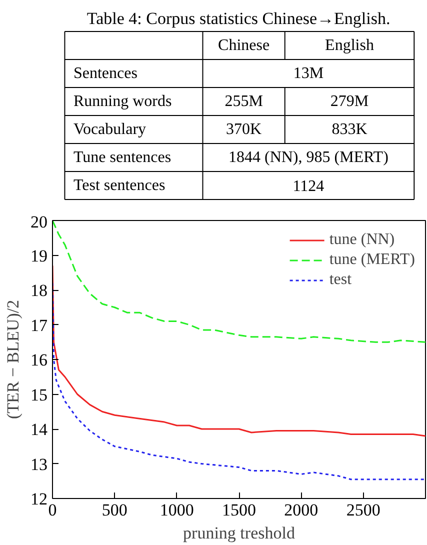  I want to click on category-label: Chinese, so click(244, 45).